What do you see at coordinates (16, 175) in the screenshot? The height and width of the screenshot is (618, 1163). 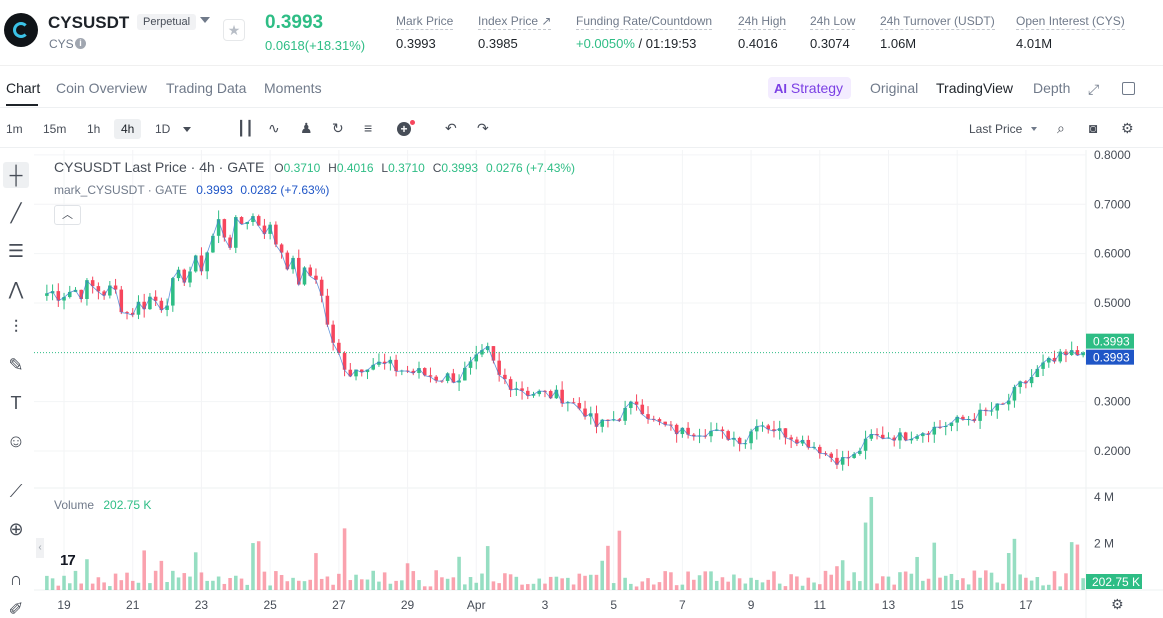 I see `crosshair-icon: ┼` at bounding box center [16, 175].